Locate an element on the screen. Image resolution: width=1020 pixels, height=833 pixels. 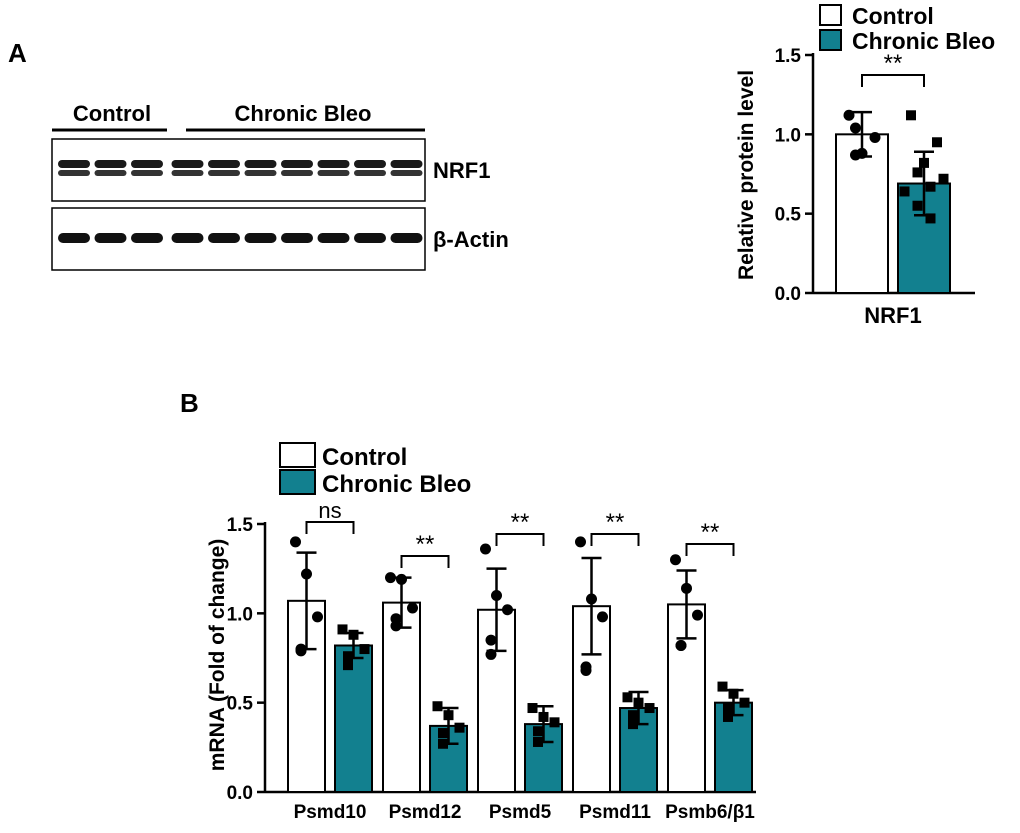
panel-label-b: B is located at coordinates (189, 403).